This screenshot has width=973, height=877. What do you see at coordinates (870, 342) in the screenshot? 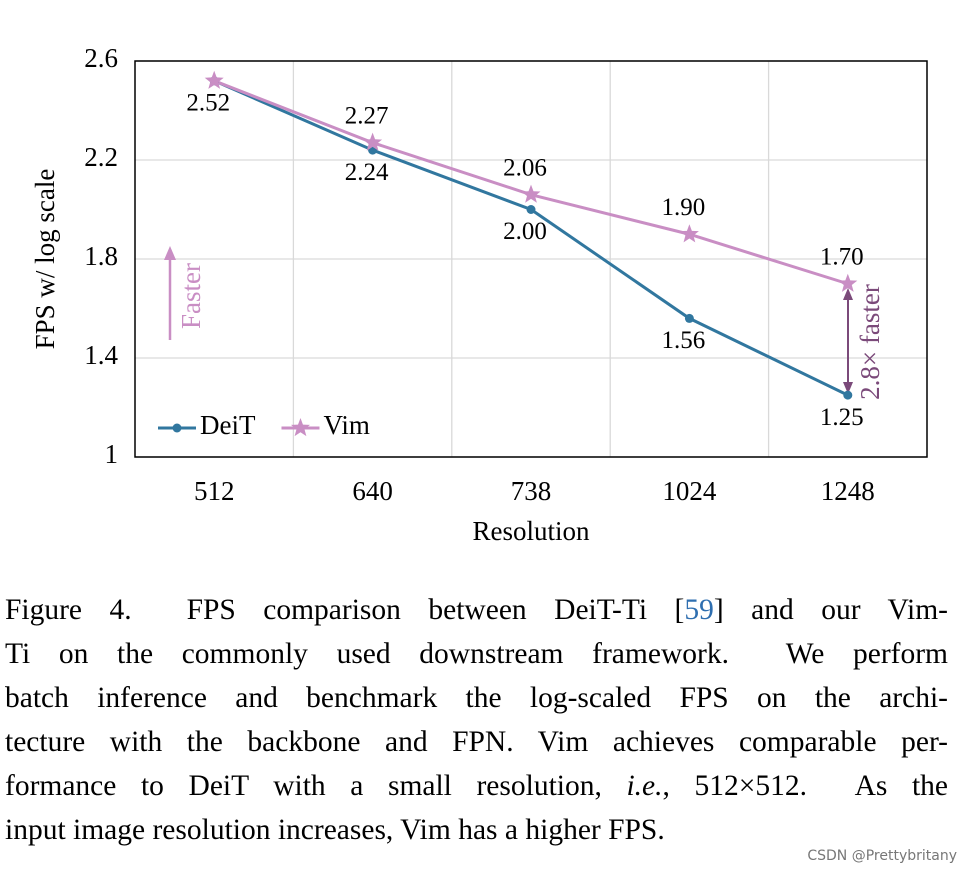
I see `annotation: 2.8× faster` at bounding box center [870, 342].